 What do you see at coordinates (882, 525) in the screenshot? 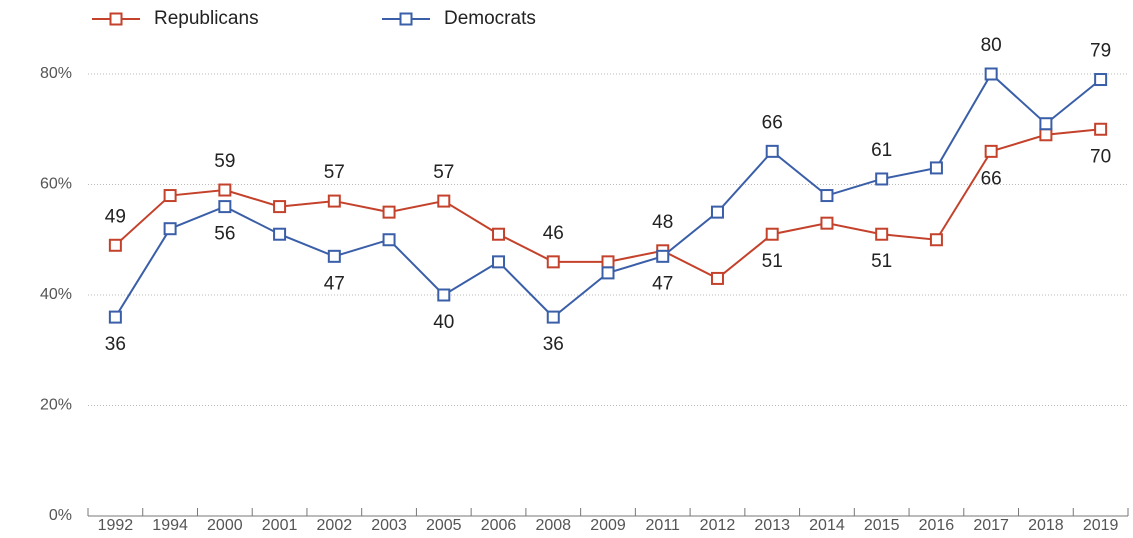
I see `x-tick-label: 2015` at bounding box center [882, 525].